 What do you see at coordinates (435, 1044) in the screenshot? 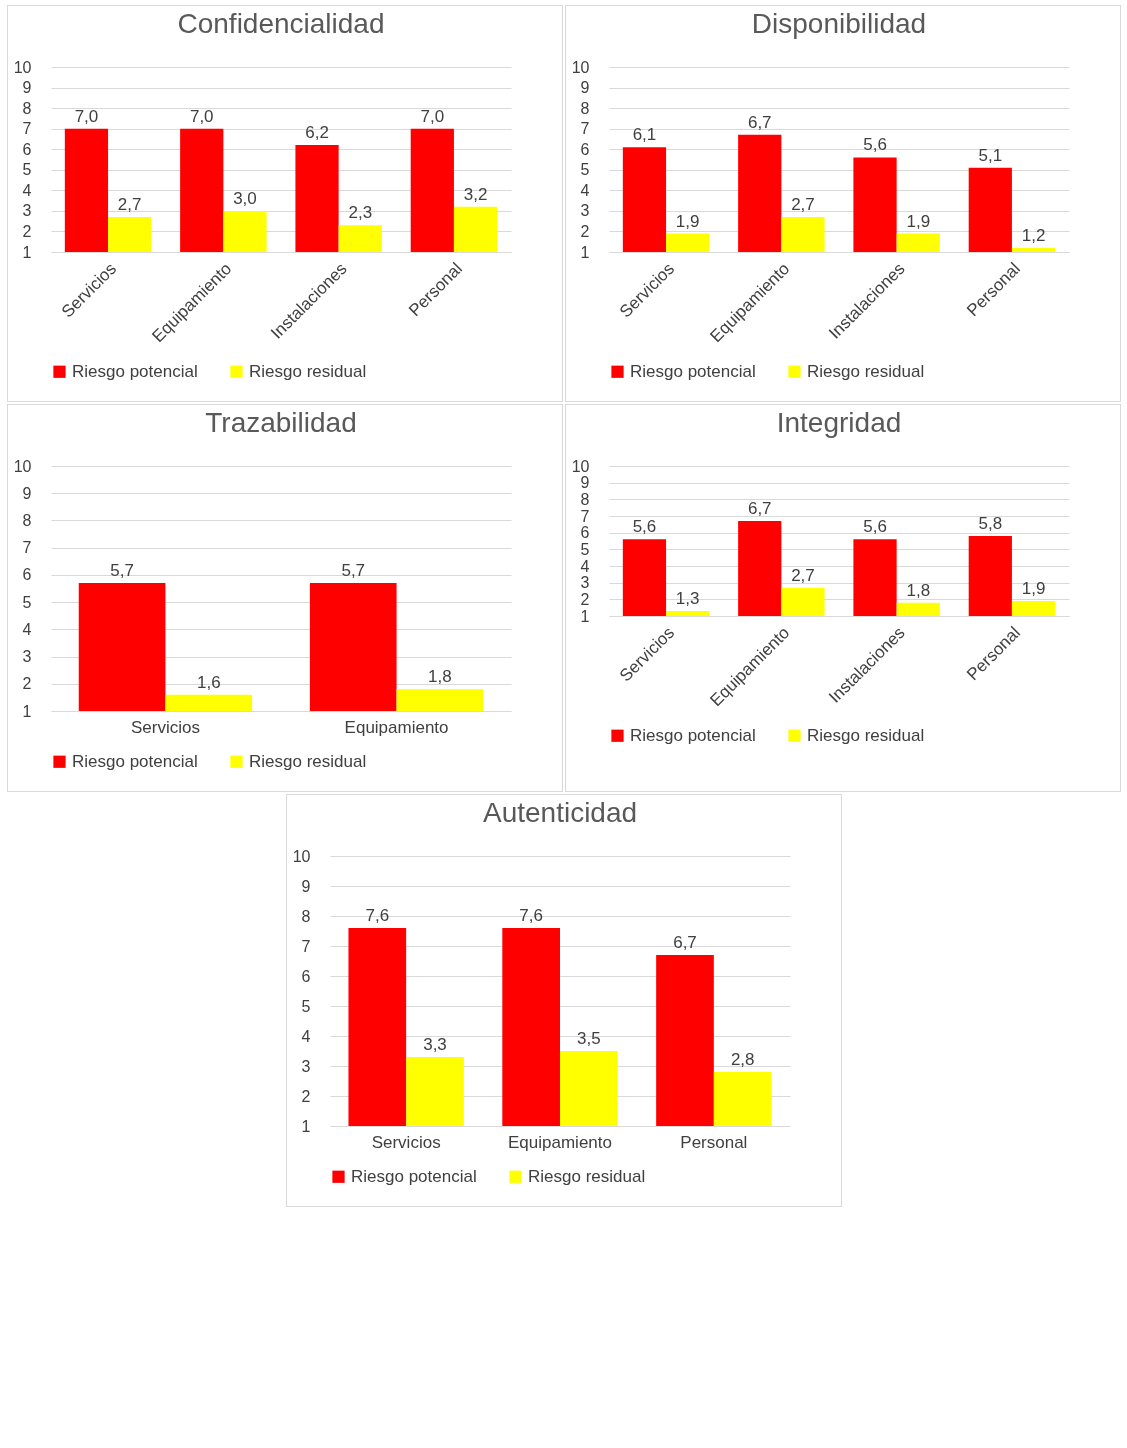
I see `data-label: 3,3` at bounding box center [435, 1044].